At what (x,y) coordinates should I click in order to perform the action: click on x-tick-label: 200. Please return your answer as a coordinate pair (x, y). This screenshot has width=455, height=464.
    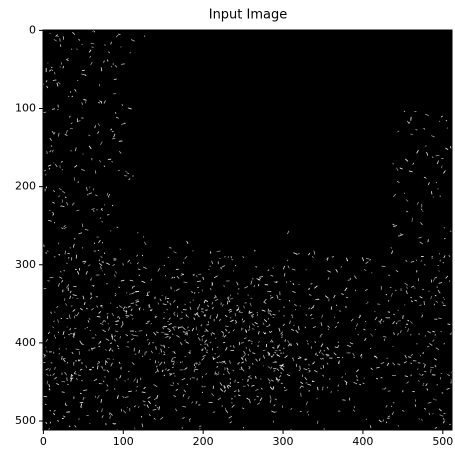
    Looking at the image, I should click on (203, 441).